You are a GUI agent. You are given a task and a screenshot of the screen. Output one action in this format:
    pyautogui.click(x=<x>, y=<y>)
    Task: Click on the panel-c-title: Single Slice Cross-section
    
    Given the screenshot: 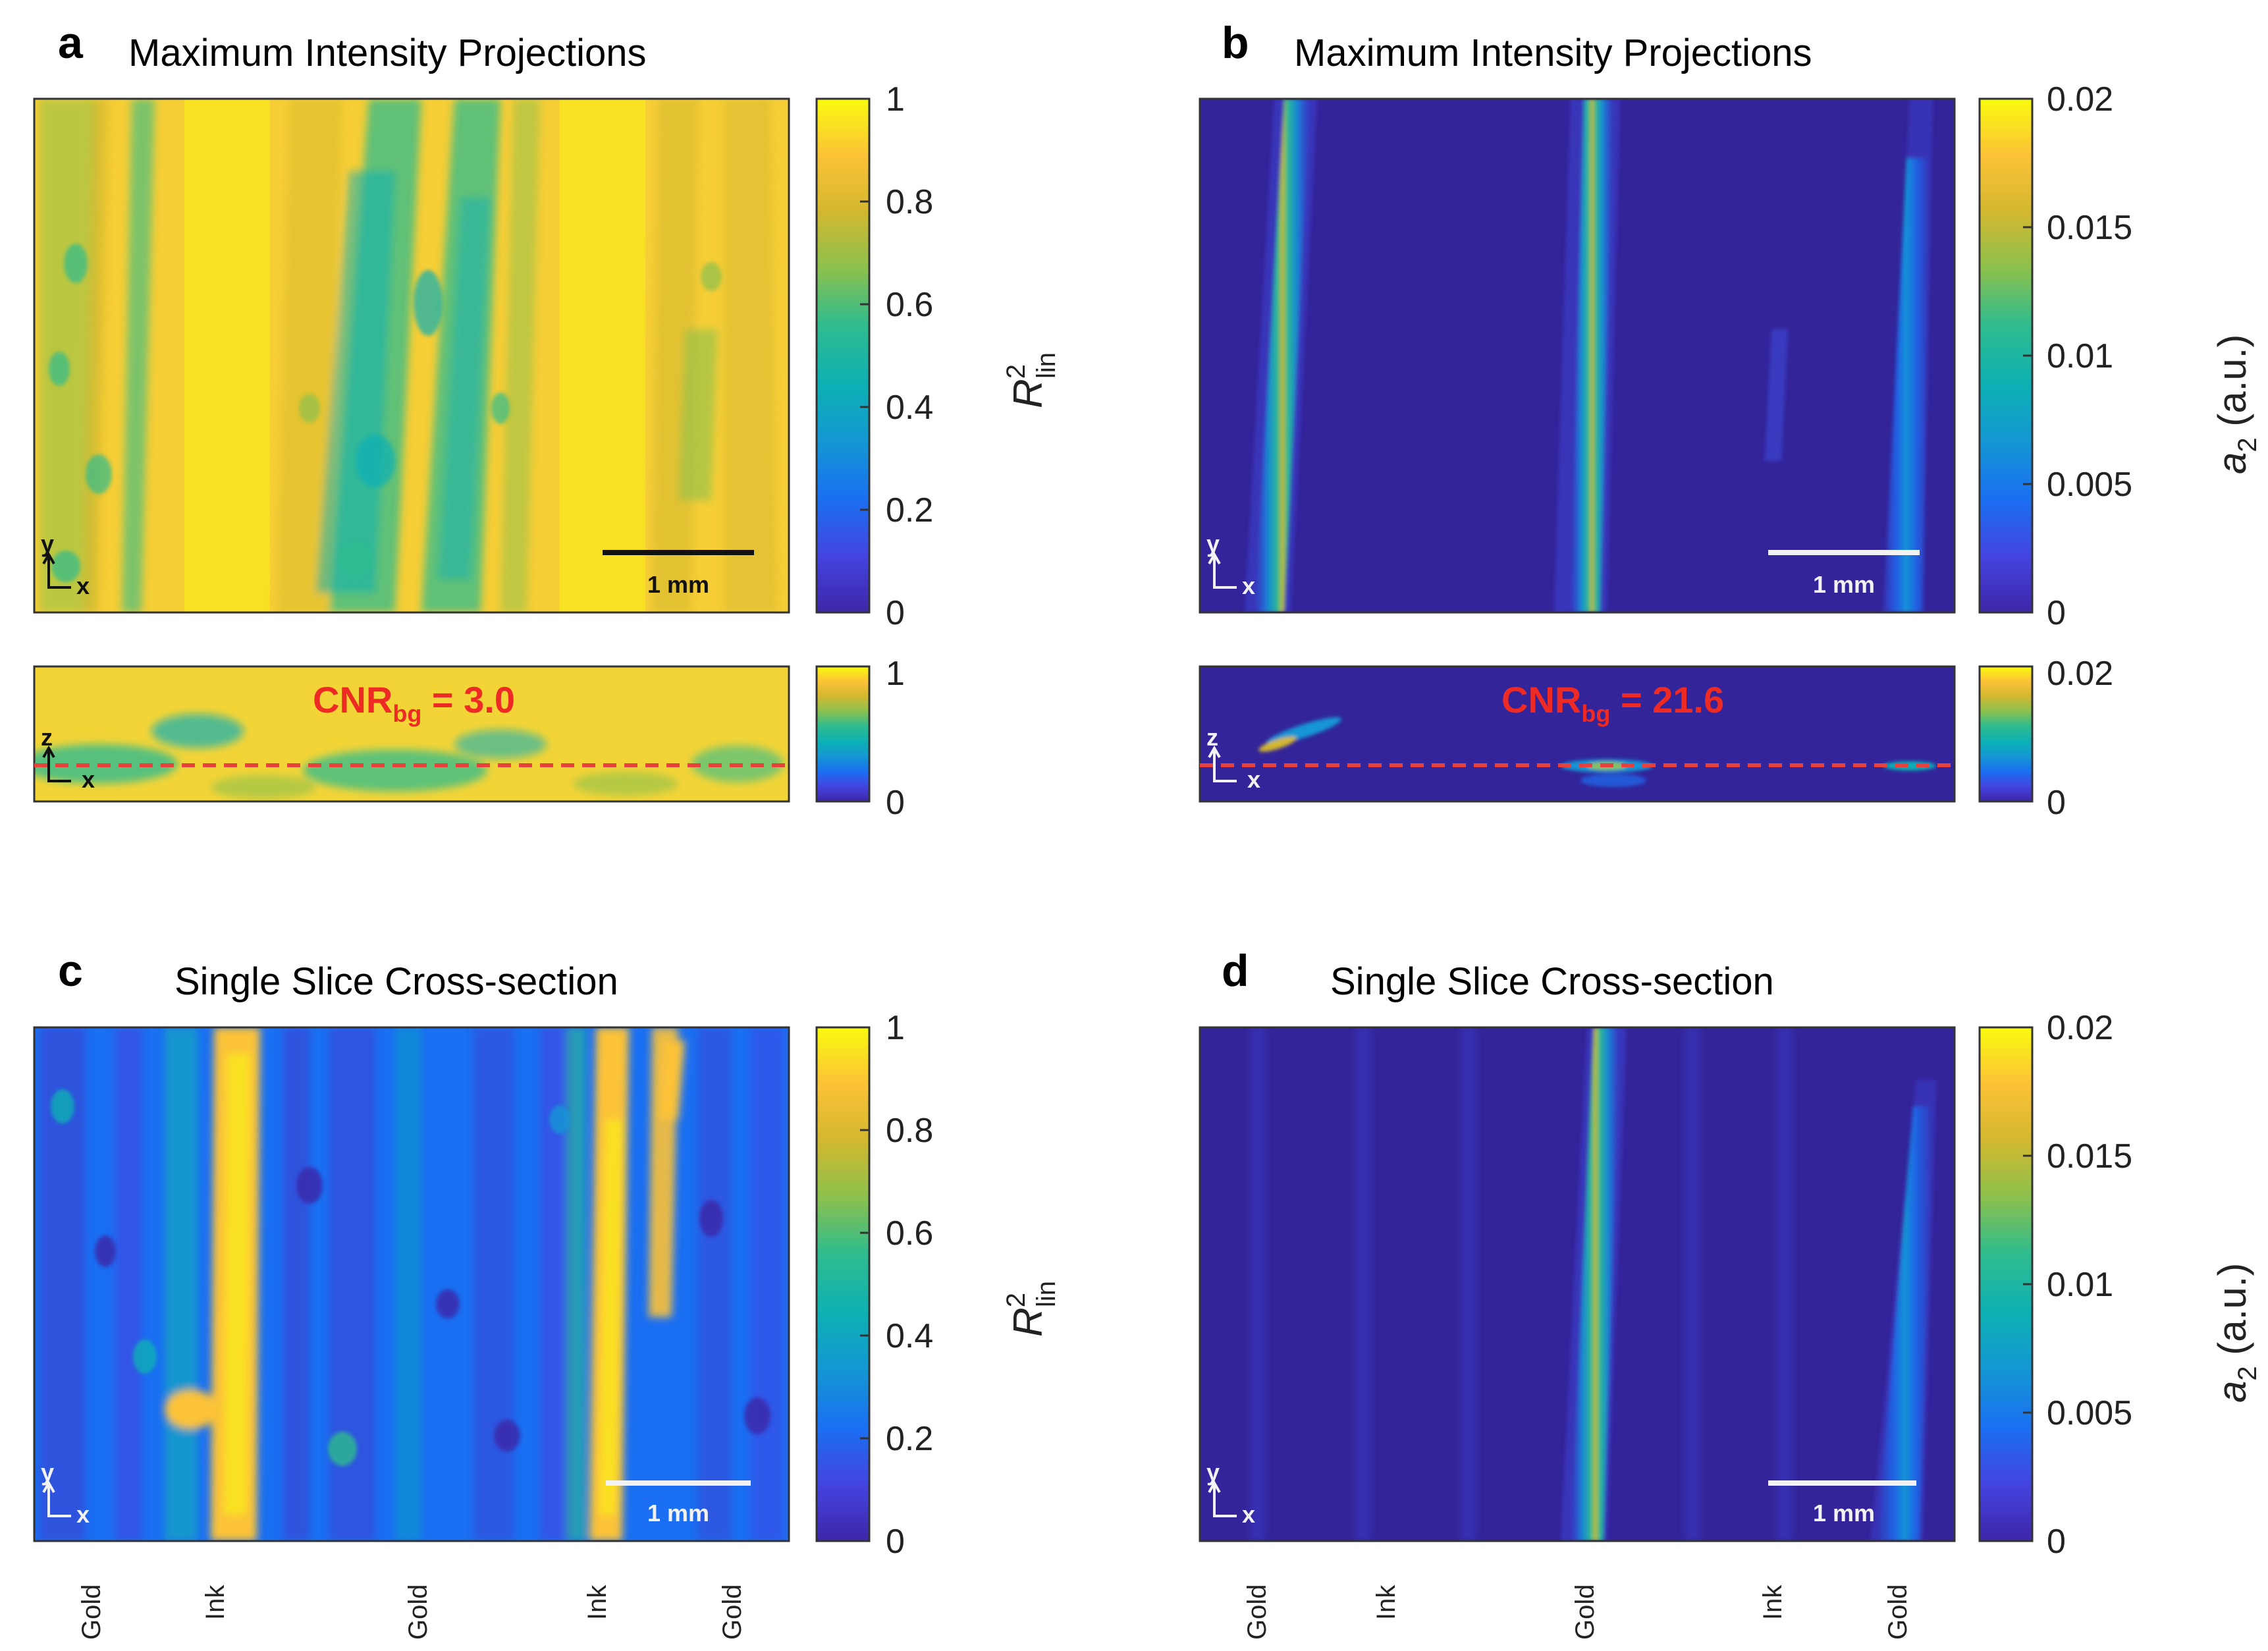 What is the action you would take?
    pyautogui.click(x=397, y=981)
    